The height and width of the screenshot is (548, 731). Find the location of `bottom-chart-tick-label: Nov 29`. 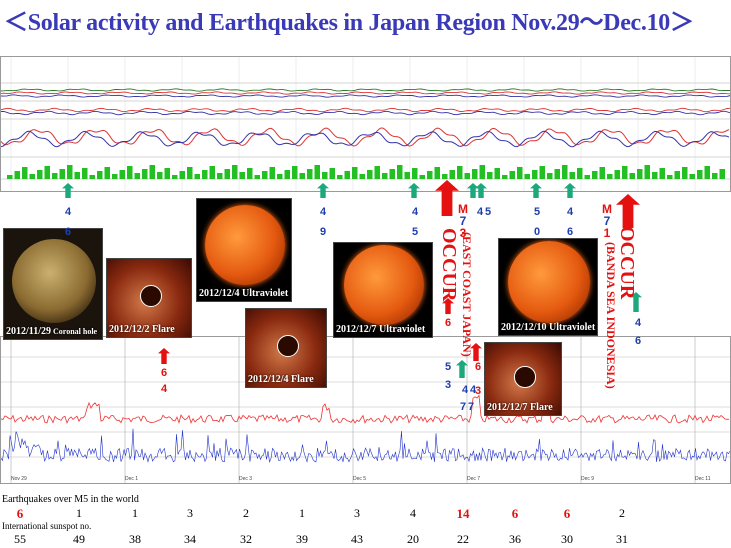

bottom-chart-tick-label: Nov 29 is located at coordinates (19, 479).